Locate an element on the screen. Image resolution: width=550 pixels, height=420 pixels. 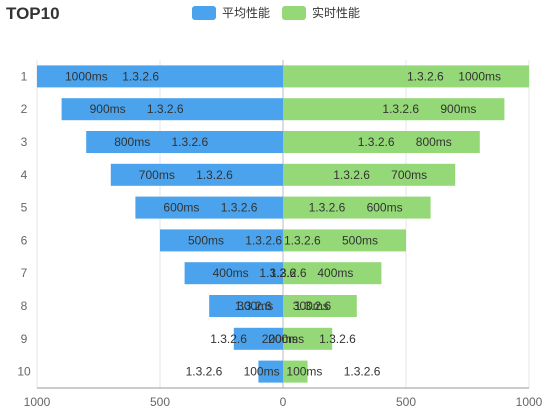
bar-avg-value-label: 700ms is located at coordinates (157, 175).